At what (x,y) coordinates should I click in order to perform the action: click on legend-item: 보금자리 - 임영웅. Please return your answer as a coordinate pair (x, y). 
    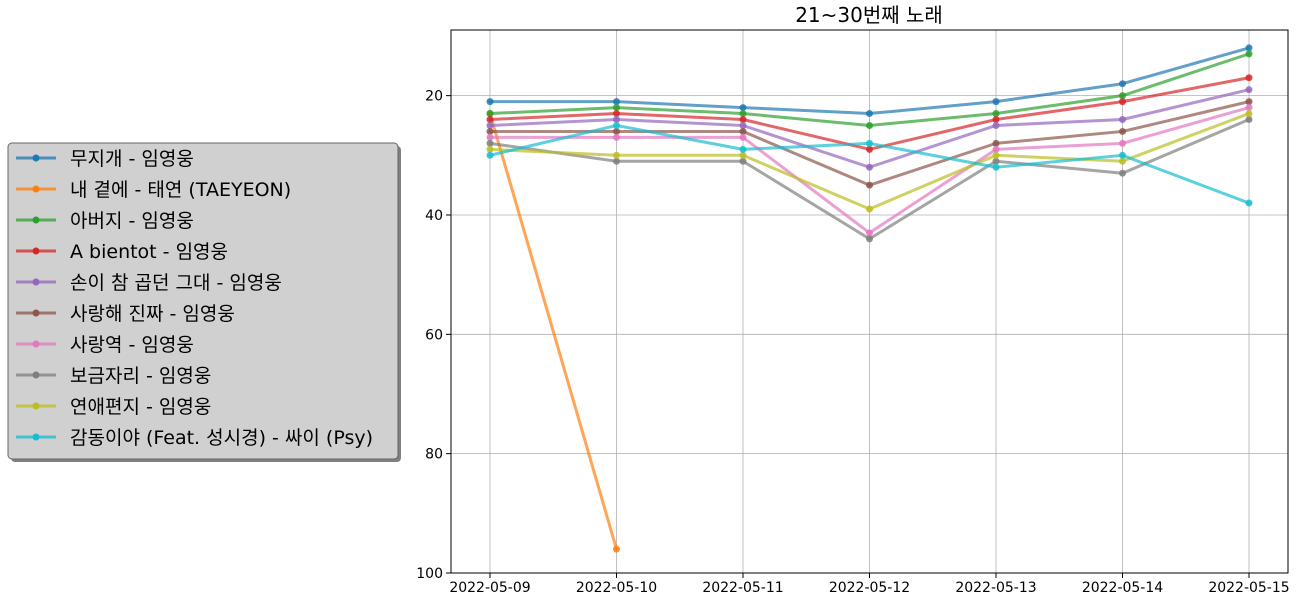
    Looking at the image, I should click on (113, 376).